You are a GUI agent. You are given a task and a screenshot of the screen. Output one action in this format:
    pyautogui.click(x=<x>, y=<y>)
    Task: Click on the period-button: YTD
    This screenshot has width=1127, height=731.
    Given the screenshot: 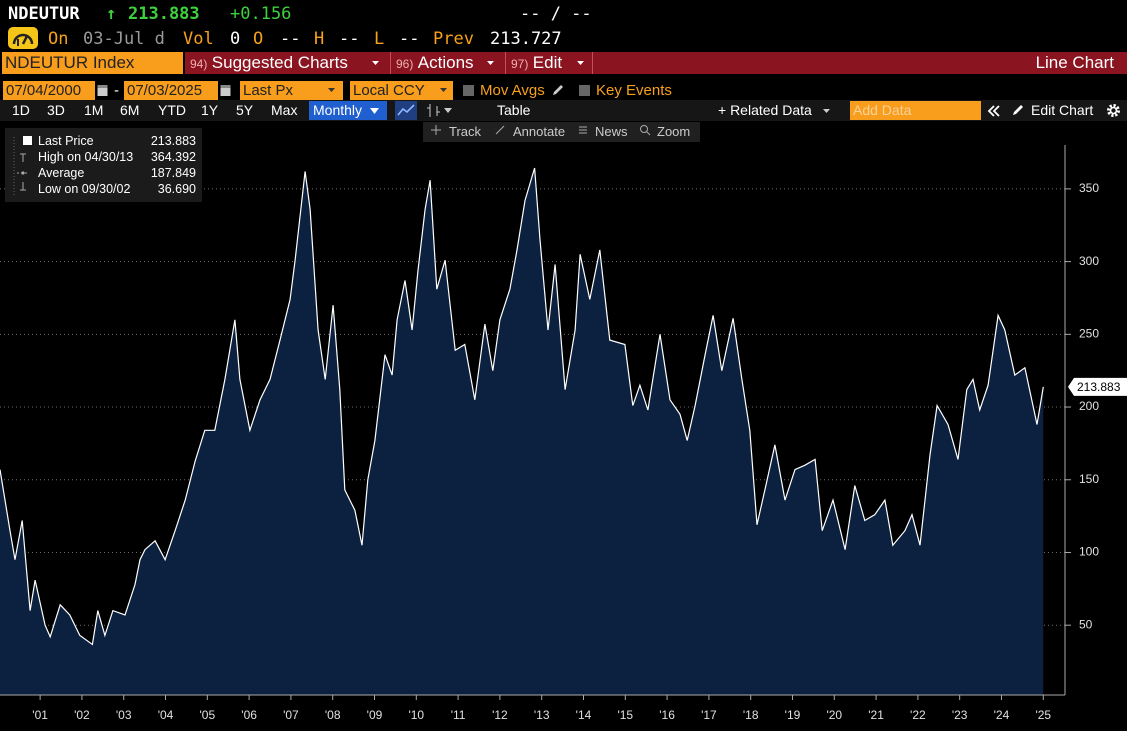 What is the action you would take?
    pyautogui.click(x=172, y=110)
    